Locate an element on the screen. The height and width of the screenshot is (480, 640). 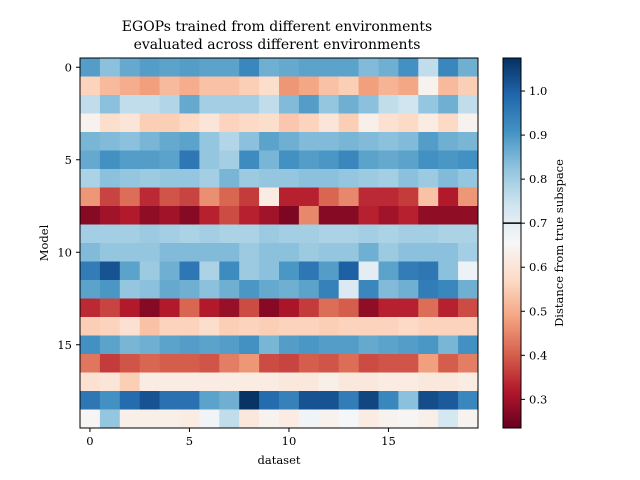
colorbar-tick-label: 1.0 is located at coordinates (538, 91).